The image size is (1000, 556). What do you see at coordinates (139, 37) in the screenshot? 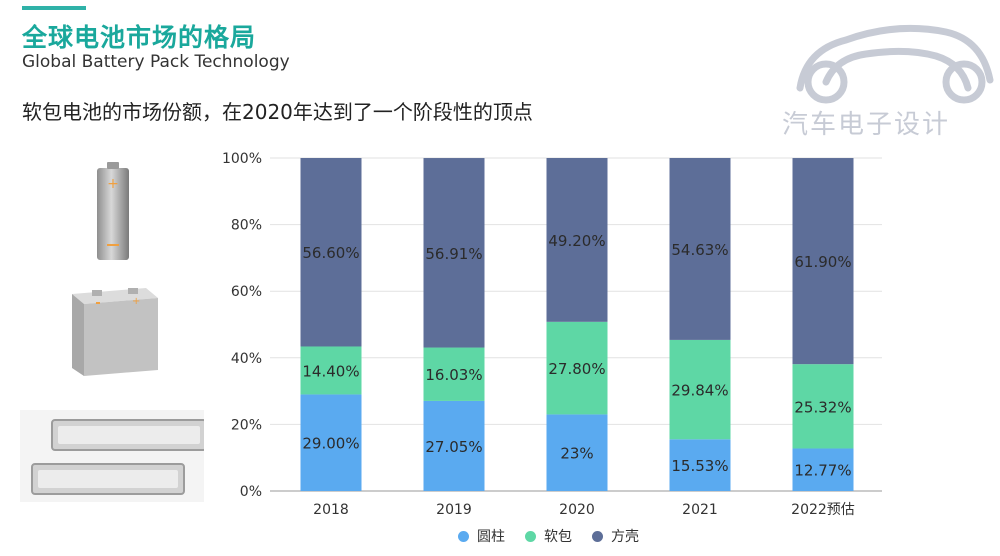
I see `page-title: 全球电池市场的格局` at bounding box center [139, 37].